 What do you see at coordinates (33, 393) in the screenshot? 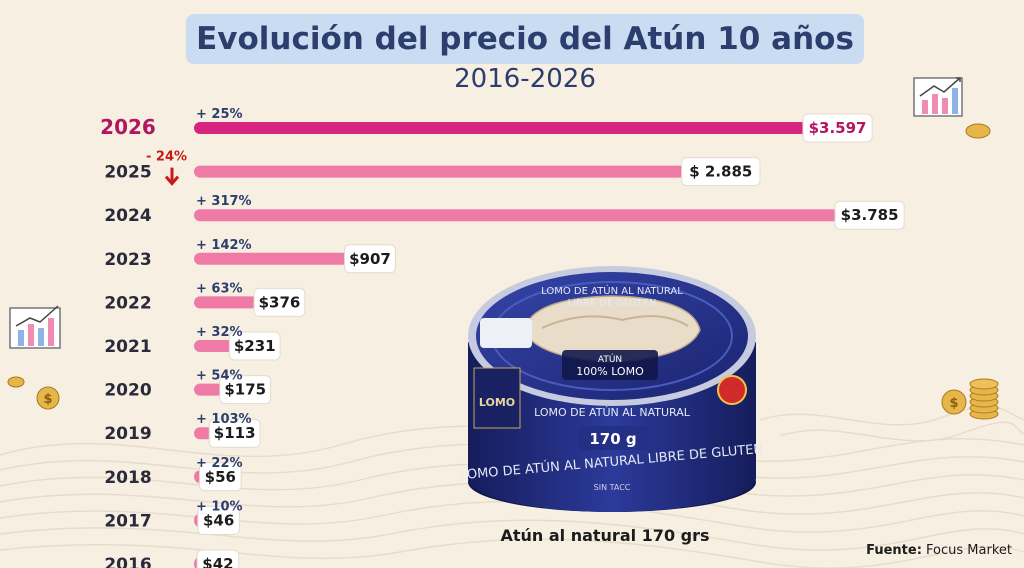
I see `coins-icon-left: $` at bounding box center [33, 393].